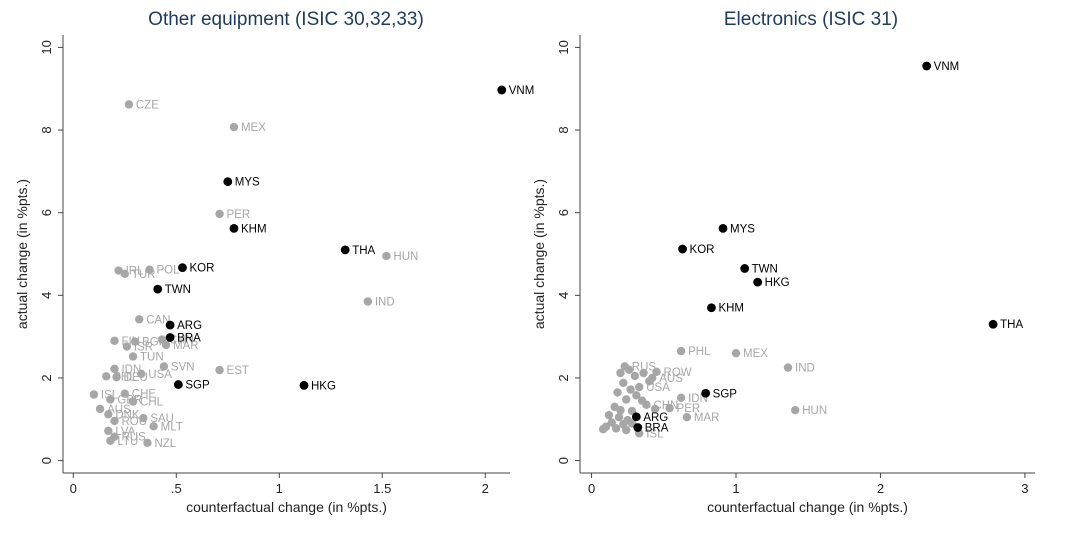 The height and width of the screenshot is (534, 1080). What do you see at coordinates (253, 128) in the screenshot?
I see `point-label-other: MEX` at bounding box center [253, 128].